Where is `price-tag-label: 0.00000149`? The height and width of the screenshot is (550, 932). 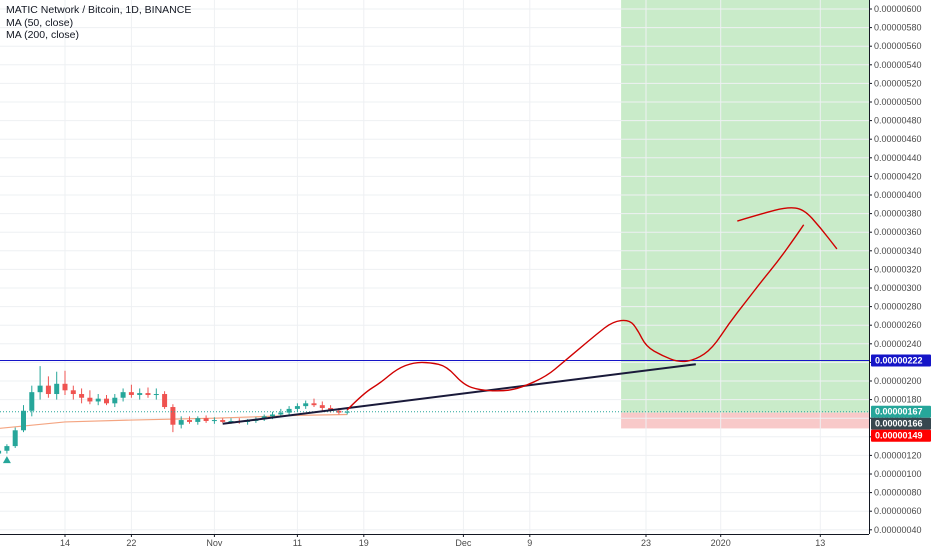 price-tag-label: 0.00000149 is located at coordinates (899, 436).